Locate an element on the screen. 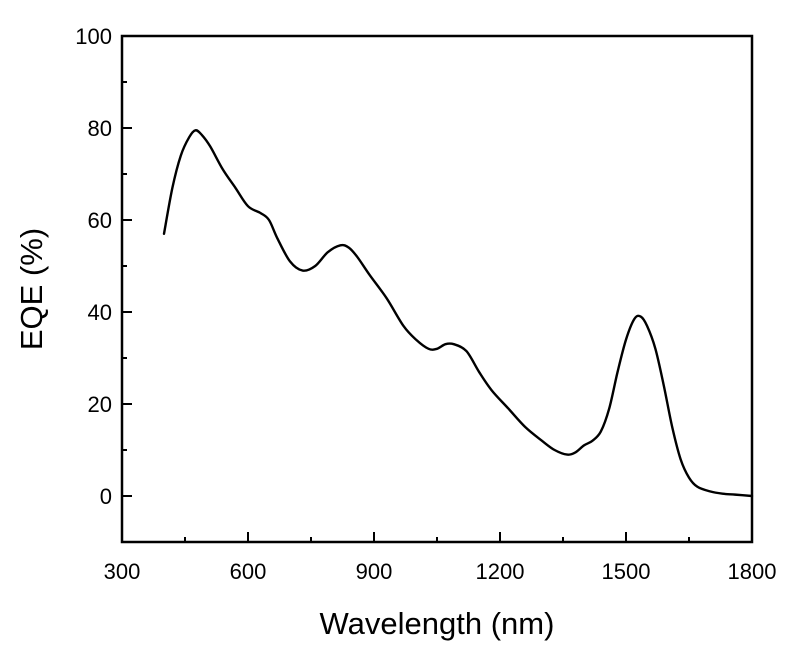 The image size is (800, 667). x-tick-label: 1800 is located at coordinates (752, 571).